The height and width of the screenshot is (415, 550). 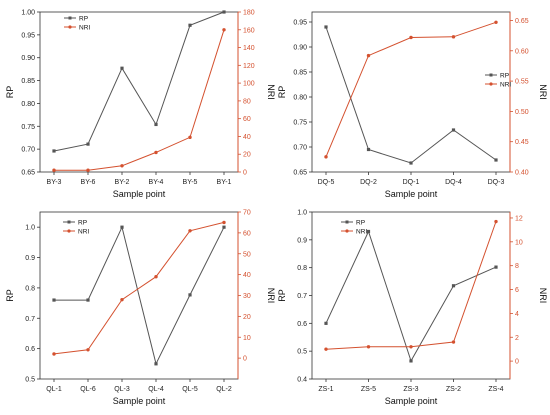 What do you see at coordinates (247, 254) in the screenshot?
I see `right-tick-label: 50` at bounding box center [247, 254].